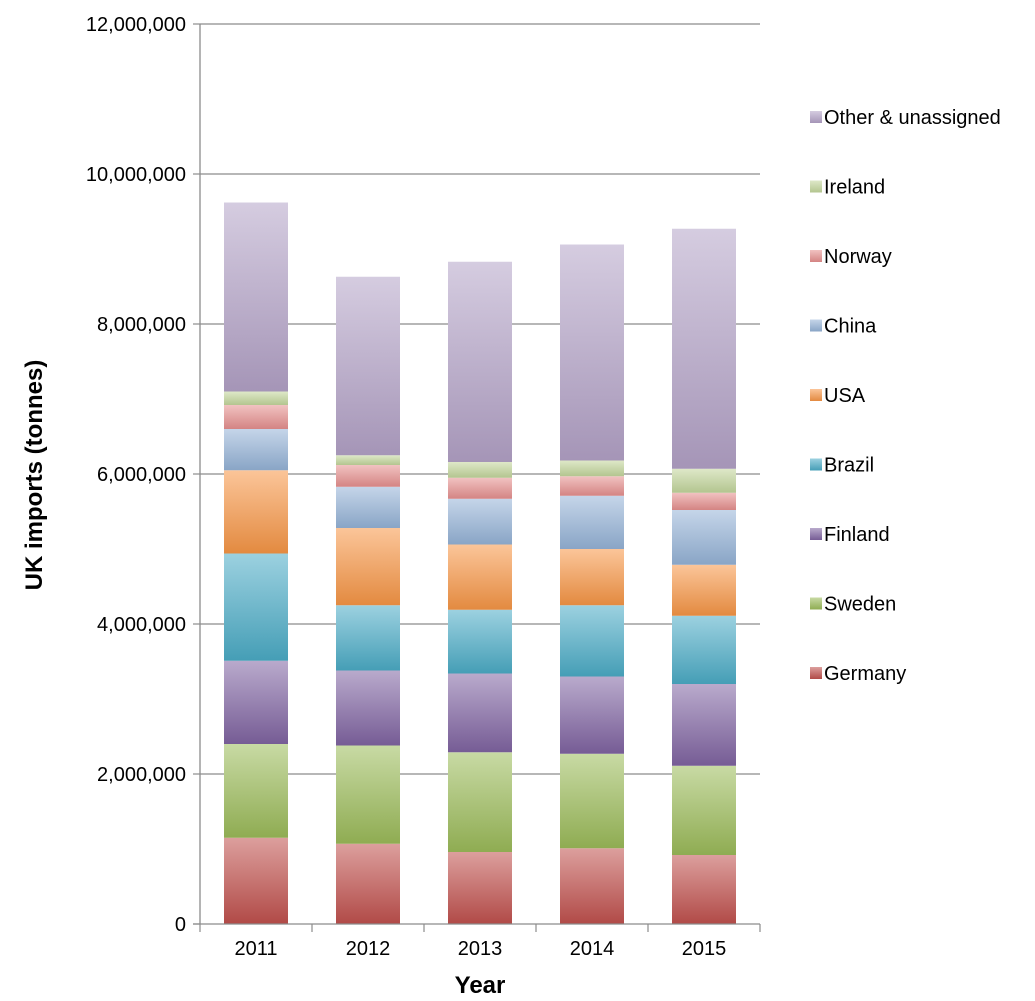  I want to click on y-tick-label: 2,000,000, so click(141, 775).